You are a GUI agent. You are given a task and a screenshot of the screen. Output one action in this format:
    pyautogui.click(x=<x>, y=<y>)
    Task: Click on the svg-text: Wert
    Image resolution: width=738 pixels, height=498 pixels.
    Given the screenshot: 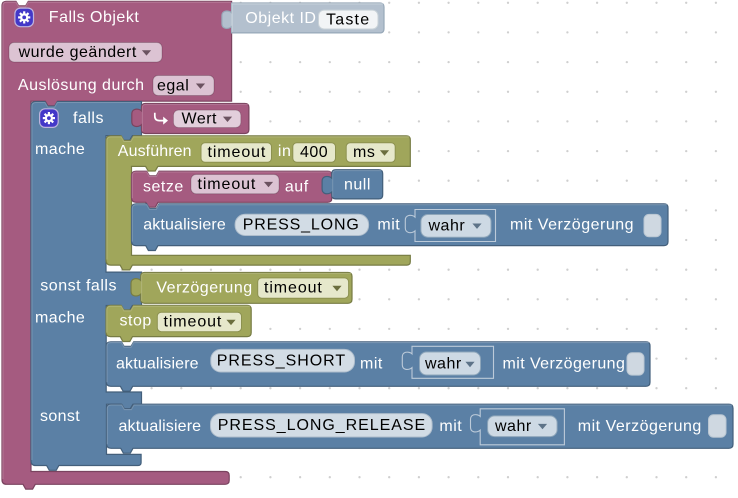 What is the action you would take?
    pyautogui.click(x=200, y=119)
    